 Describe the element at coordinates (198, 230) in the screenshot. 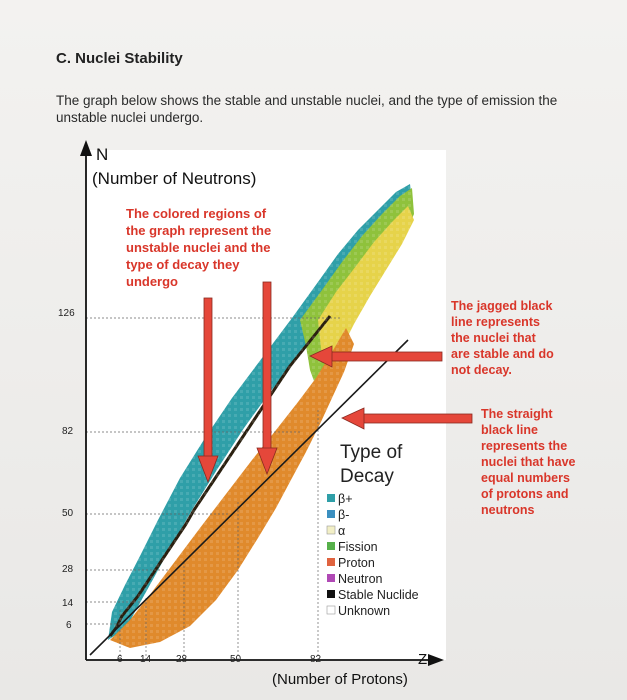

I see `svg-text: the graph represent the` at that location.